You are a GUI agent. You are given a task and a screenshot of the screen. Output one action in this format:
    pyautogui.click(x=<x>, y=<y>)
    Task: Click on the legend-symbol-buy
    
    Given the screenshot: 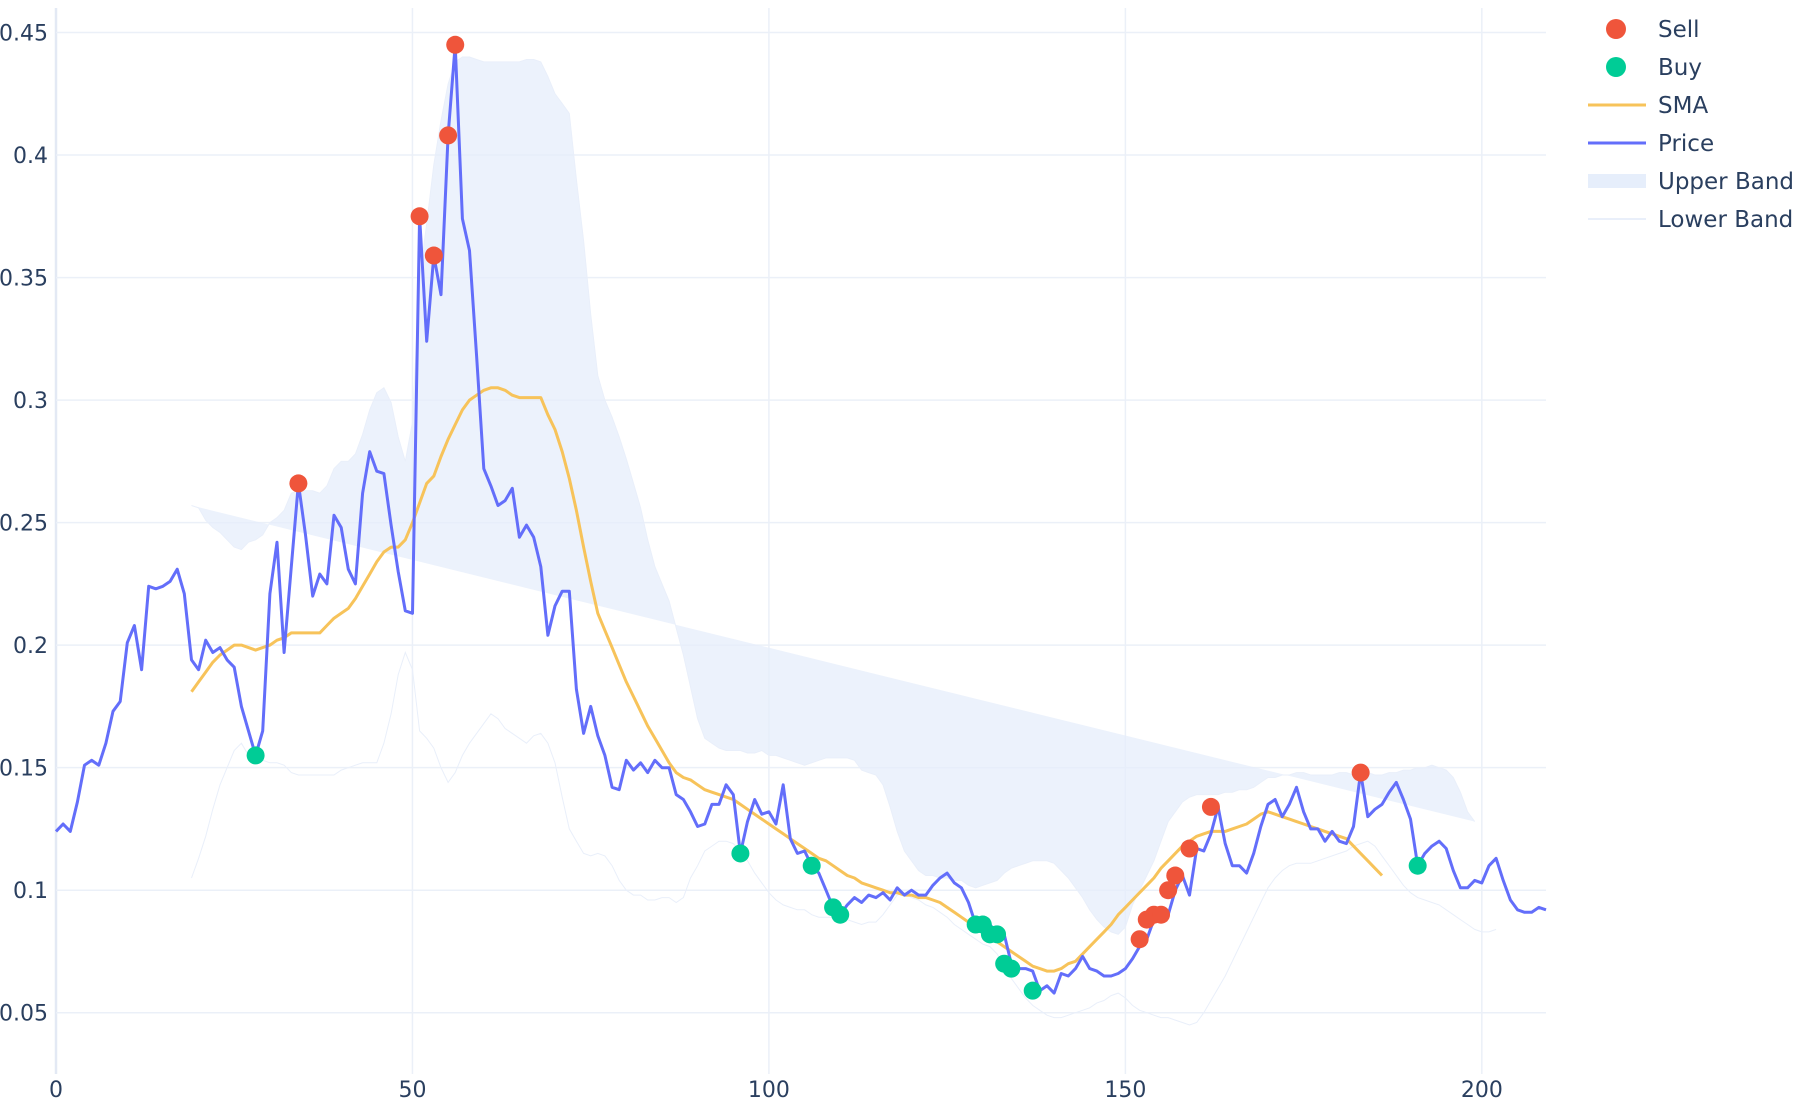 What is the action you would take?
    pyautogui.click(x=1616, y=67)
    